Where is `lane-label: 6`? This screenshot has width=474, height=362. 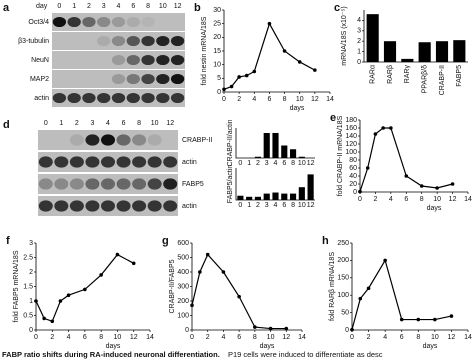 lane-label: 6 is located at coordinates (133, 6).